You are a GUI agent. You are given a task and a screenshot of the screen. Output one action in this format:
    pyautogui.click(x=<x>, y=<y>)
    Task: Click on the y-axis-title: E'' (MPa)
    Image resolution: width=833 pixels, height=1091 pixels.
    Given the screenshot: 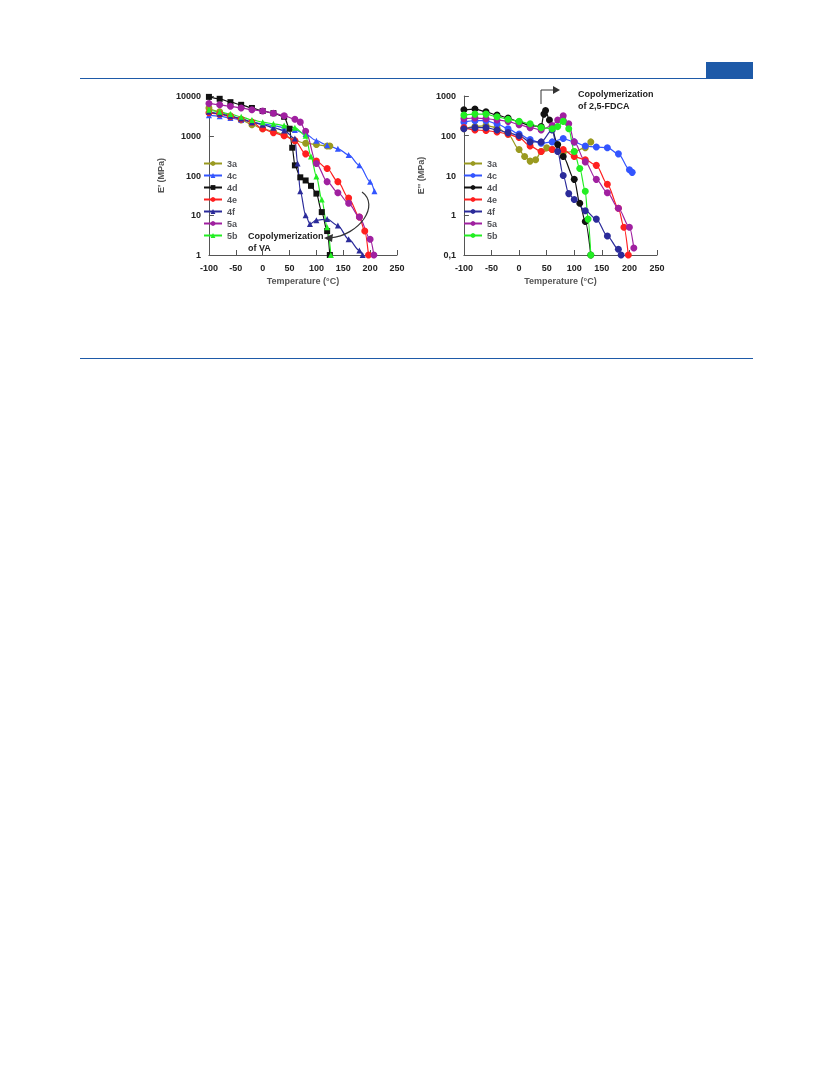 What is the action you would take?
    pyautogui.click(x=420, y=175)
    